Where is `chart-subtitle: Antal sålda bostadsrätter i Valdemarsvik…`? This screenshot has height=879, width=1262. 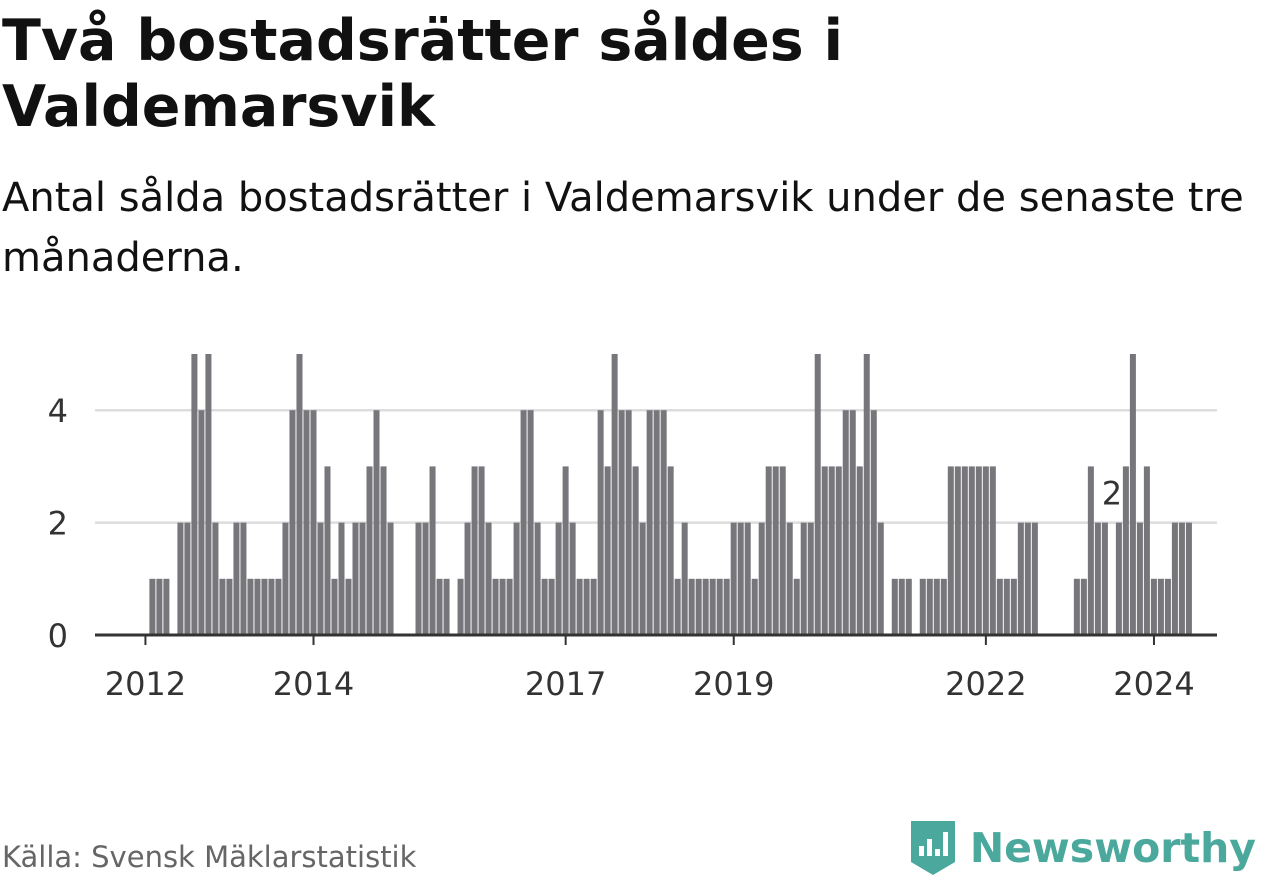 chart-subtitle: Antal sålda bostadsrätter i Valdemarsvik… is located at coordinates (623, 228).